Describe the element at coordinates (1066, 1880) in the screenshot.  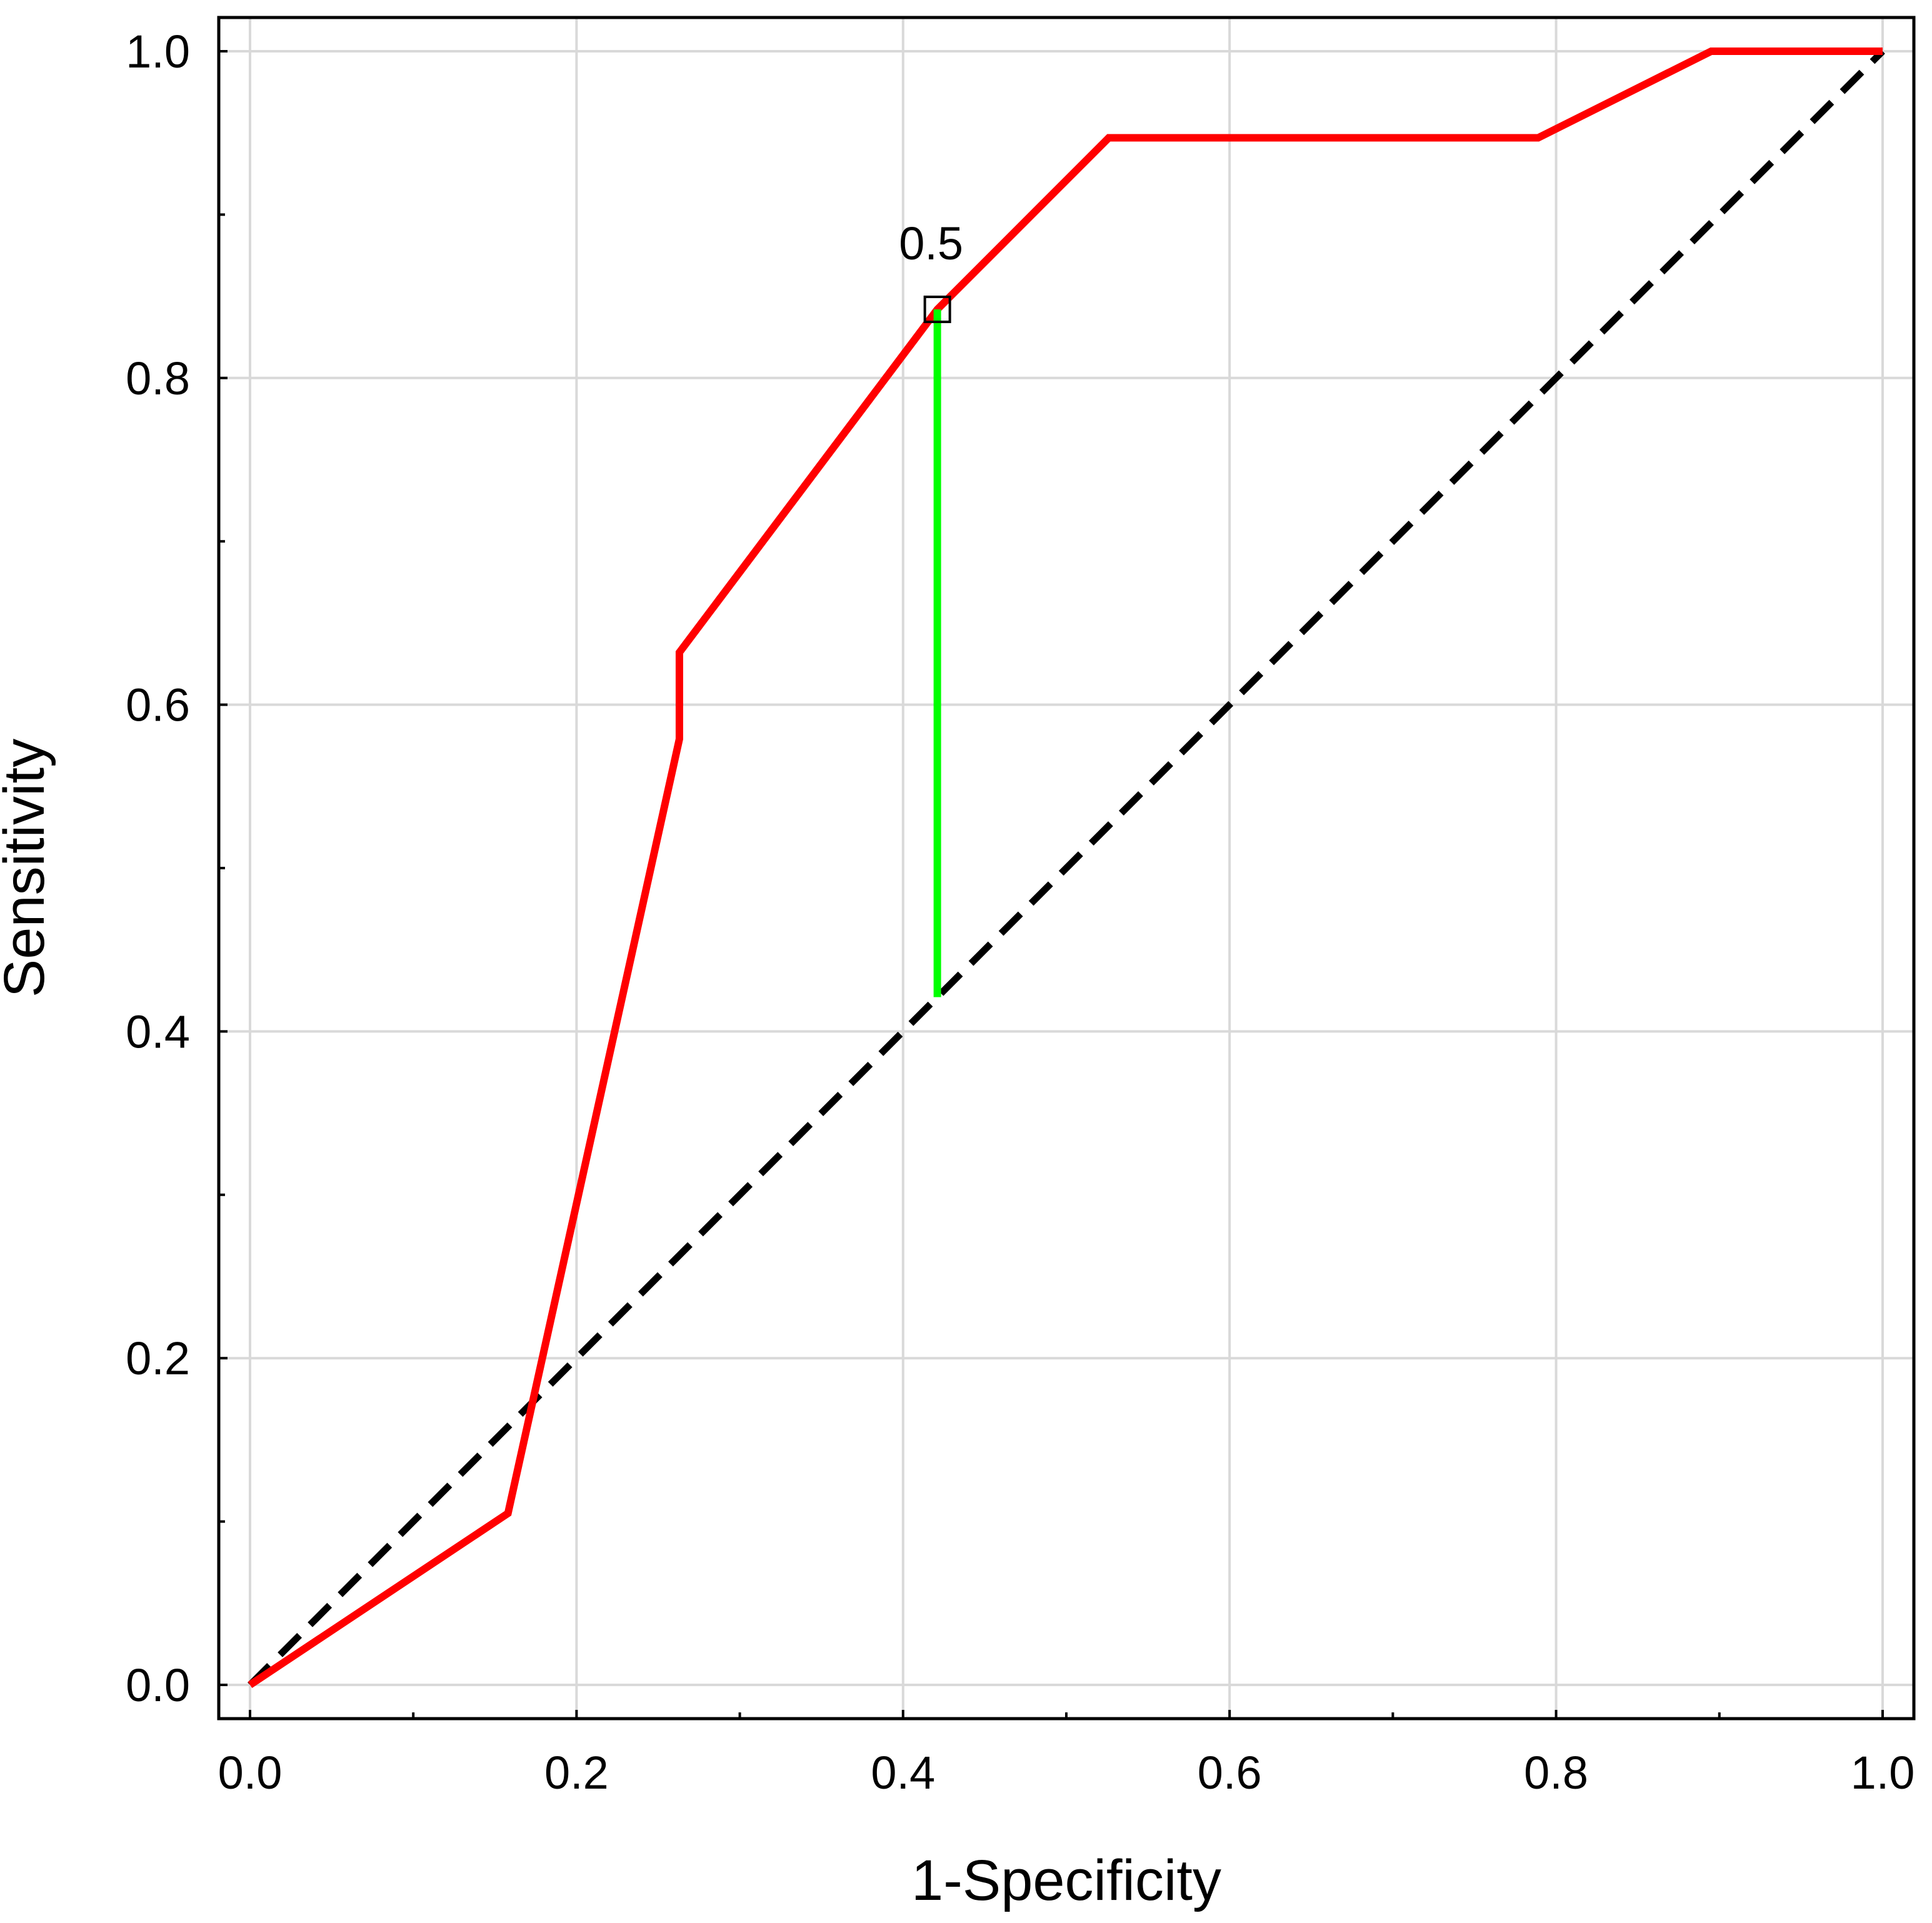
I see `x-axis-title: 1-Specificity` at that location.